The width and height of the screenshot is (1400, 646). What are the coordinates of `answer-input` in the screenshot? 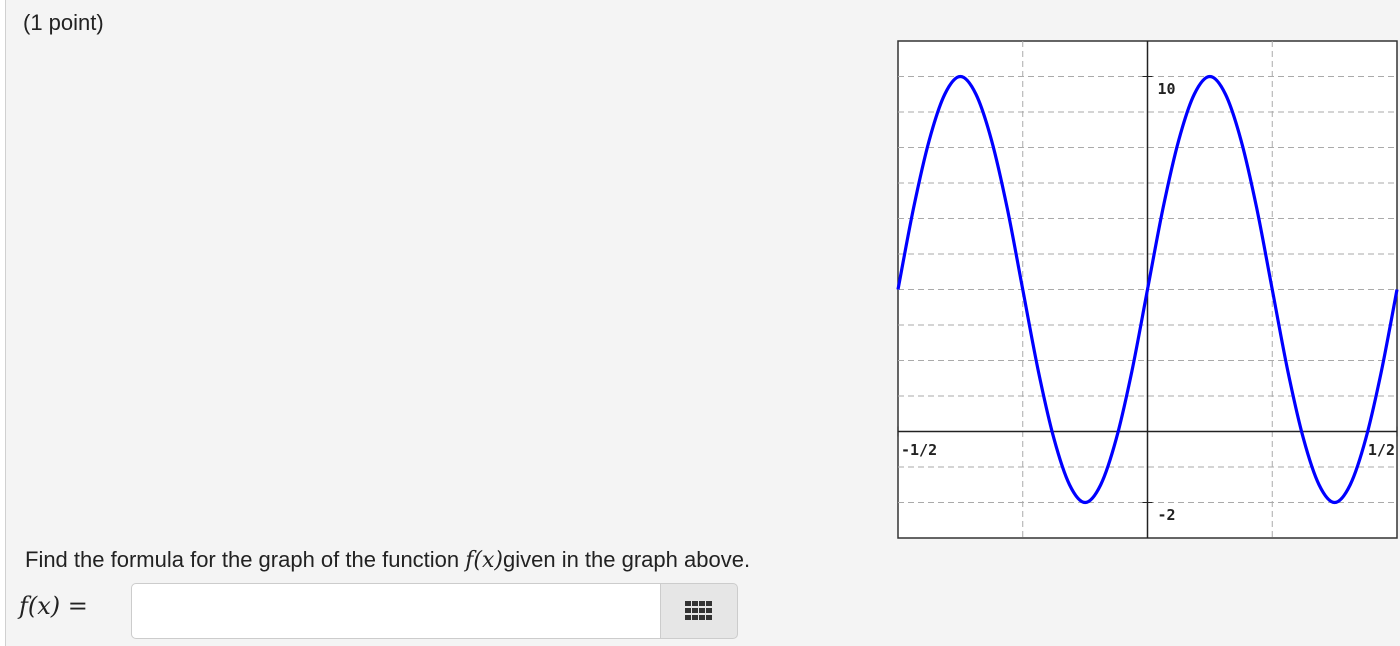 It's located at (396, 611).